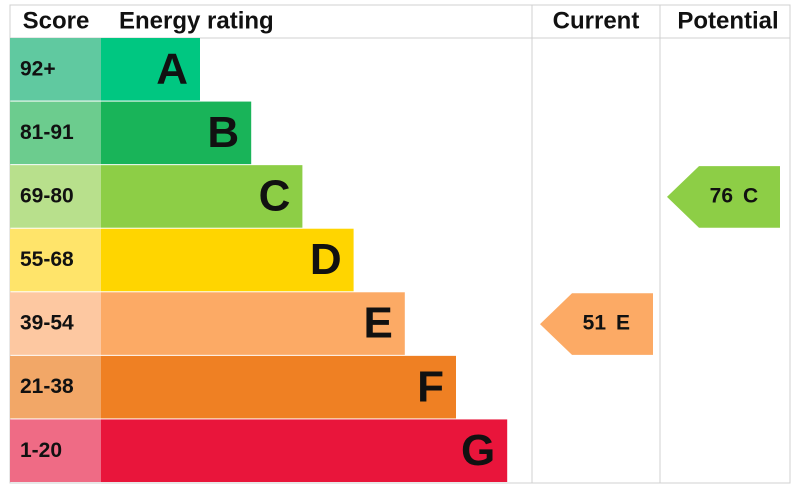 This screenshot has height=489, width=800. I want to click on rating-letter: E, so click(377, 323).